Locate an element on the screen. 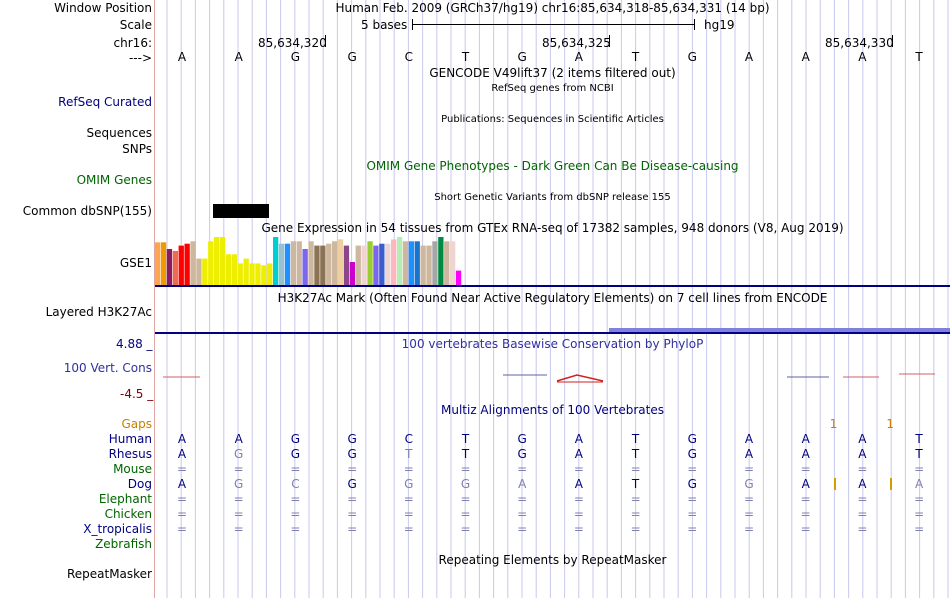 The height and width of the screenshot is (598, 950). species-label-mouse: Mouse is located at coordinates (132, 469).